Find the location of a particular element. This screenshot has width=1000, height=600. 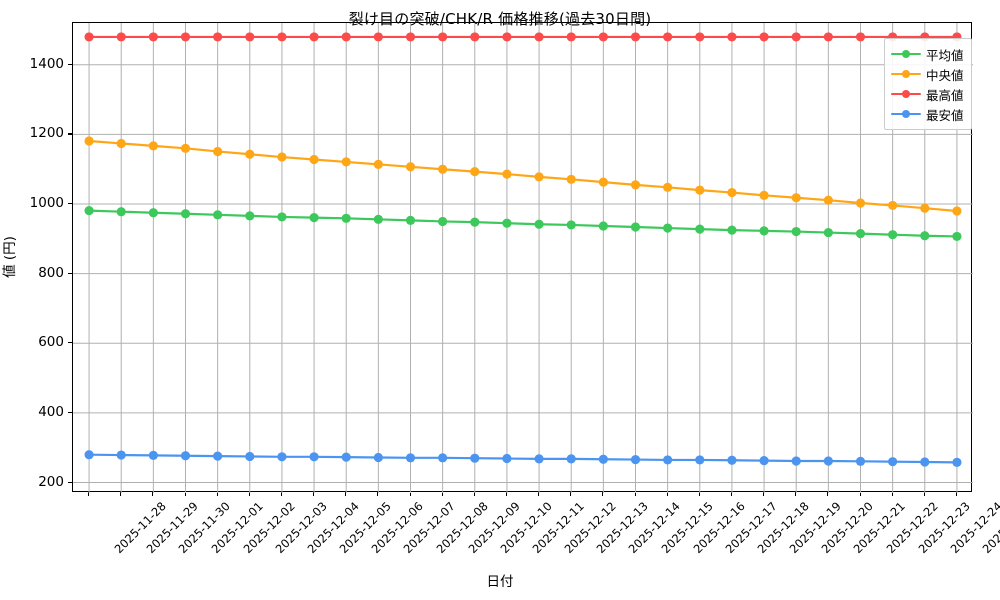

y-tick-label: 1200 is located at coordinates (46, 133).